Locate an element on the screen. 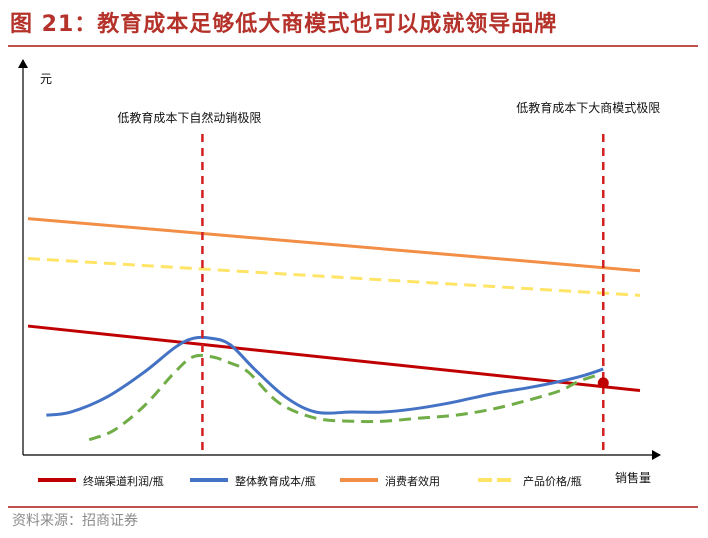 Image resolution: width=708 pixels, height=538 pixels. y-axis-label: 元 is located at coordinates (46, 79).